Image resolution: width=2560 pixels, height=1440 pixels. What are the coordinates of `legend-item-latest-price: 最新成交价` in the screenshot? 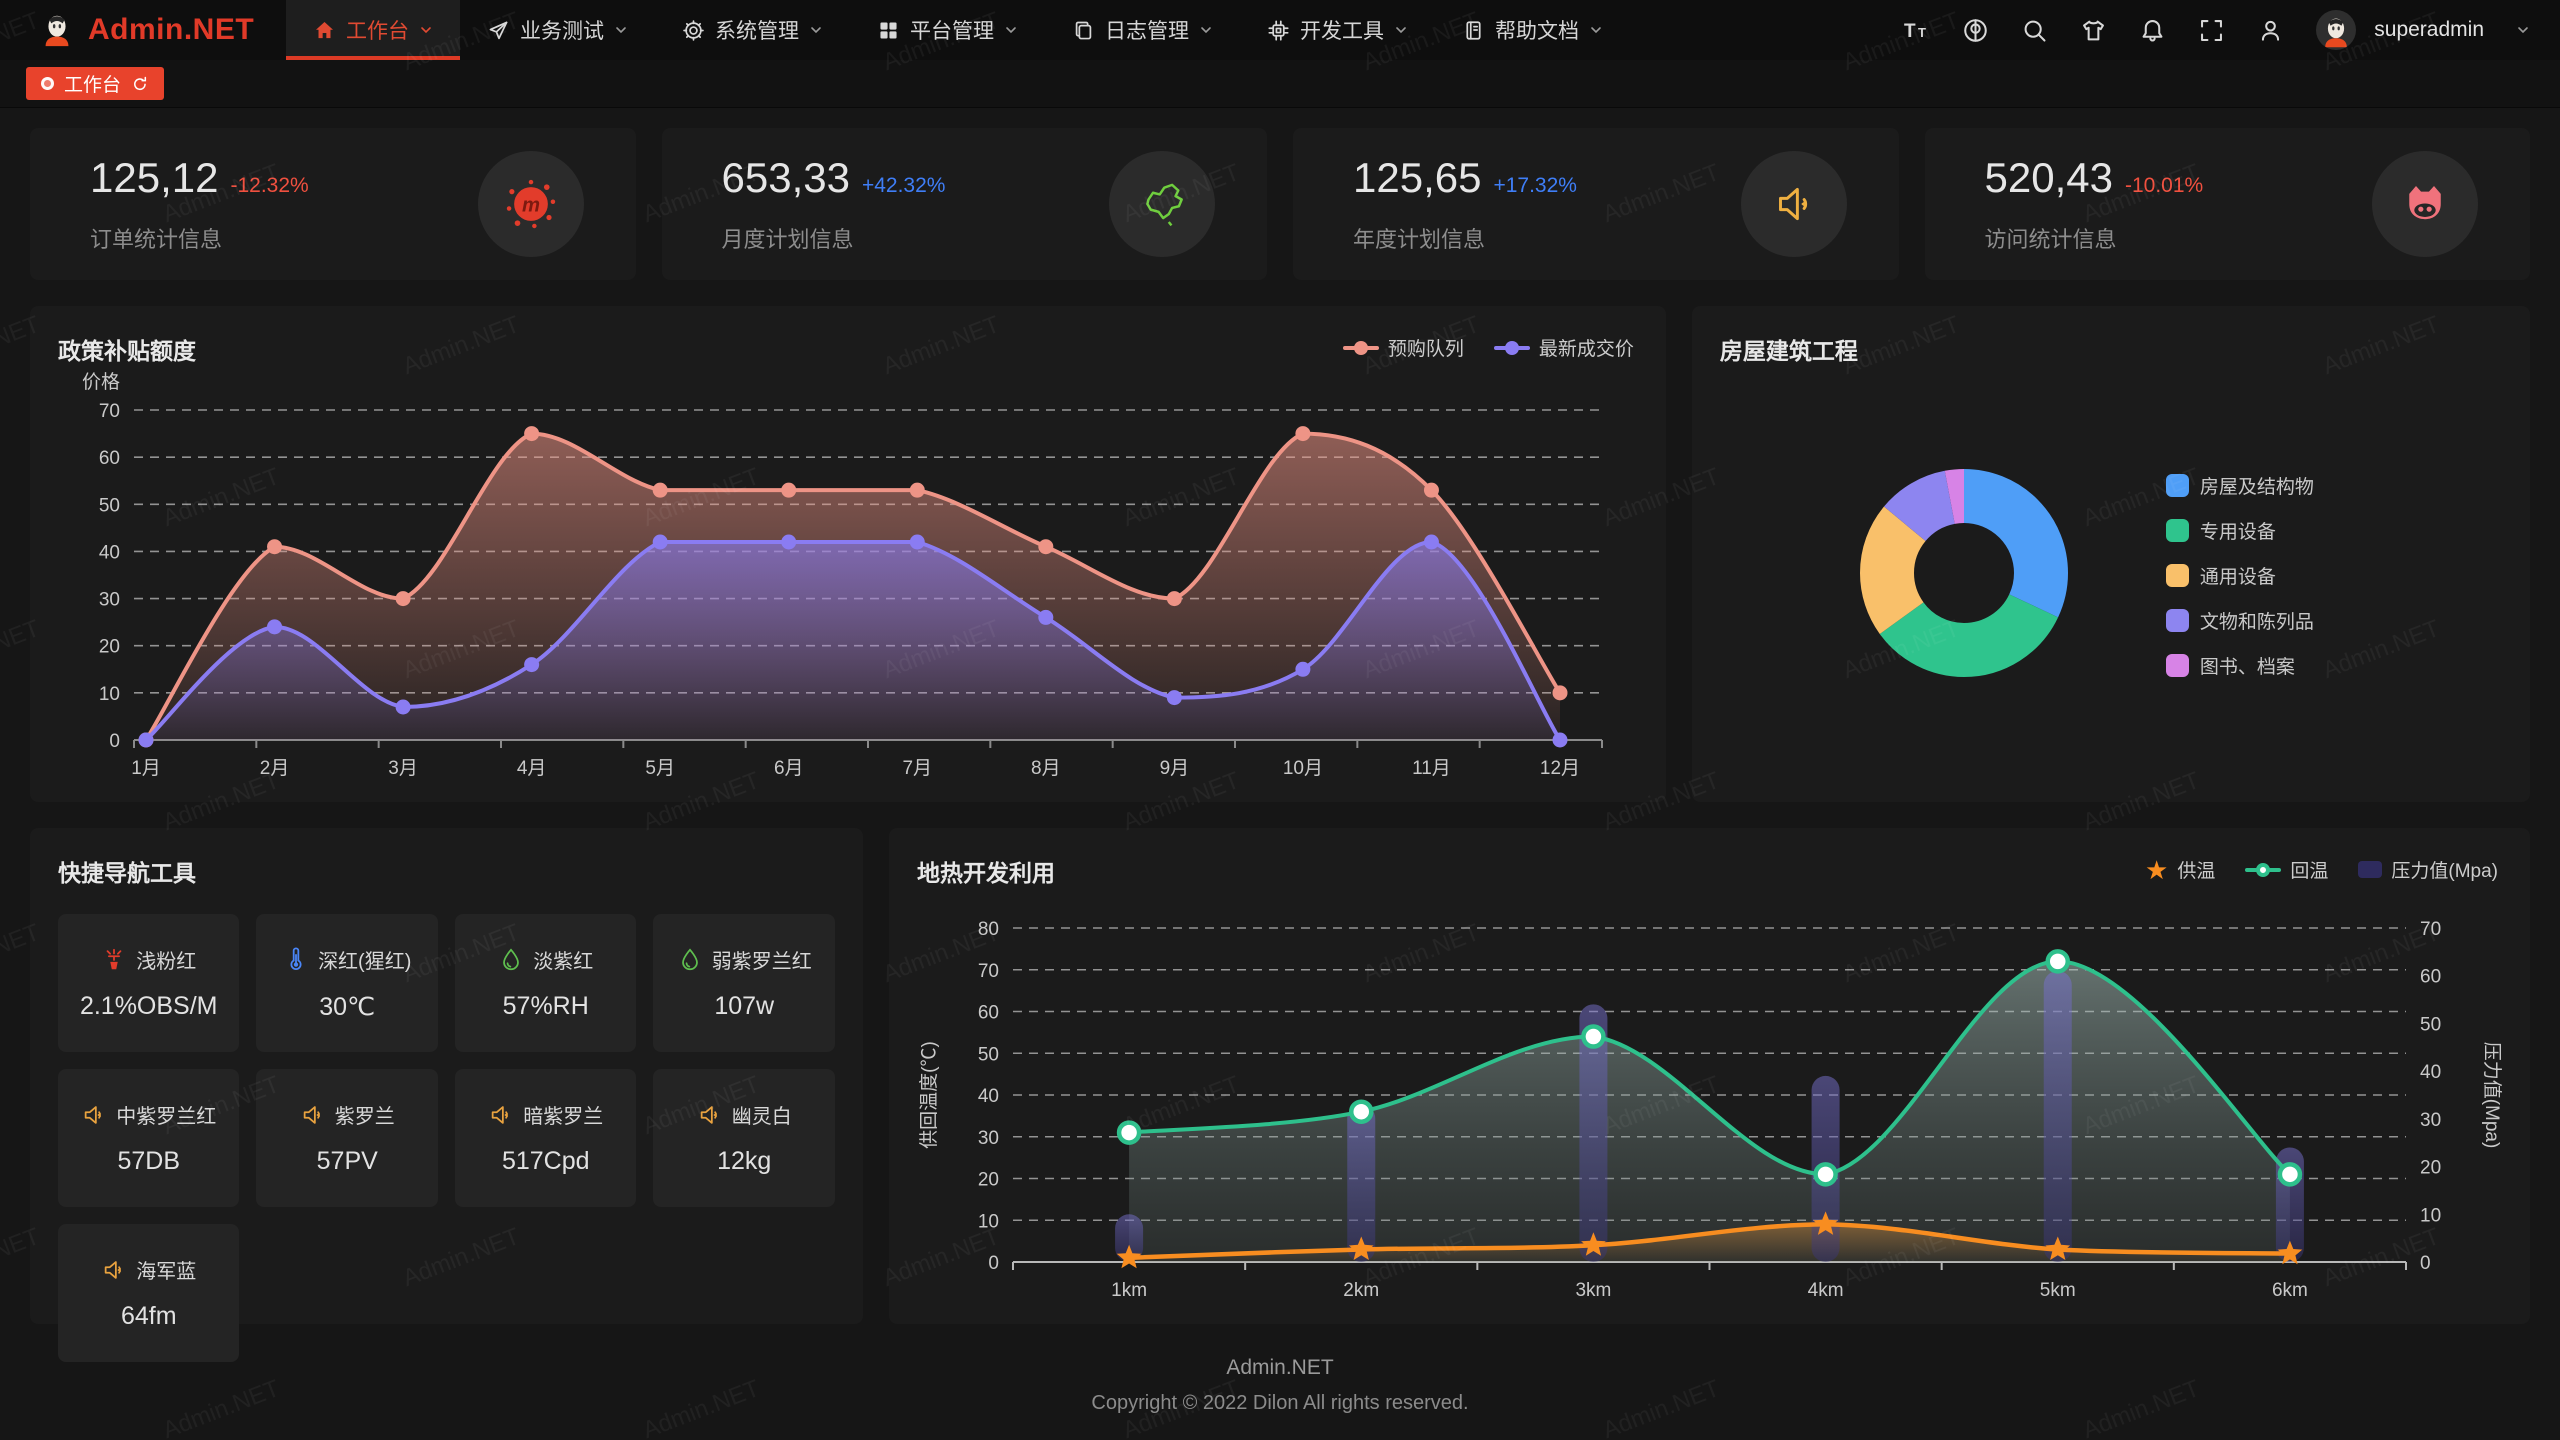 It's located at (1563, 347).